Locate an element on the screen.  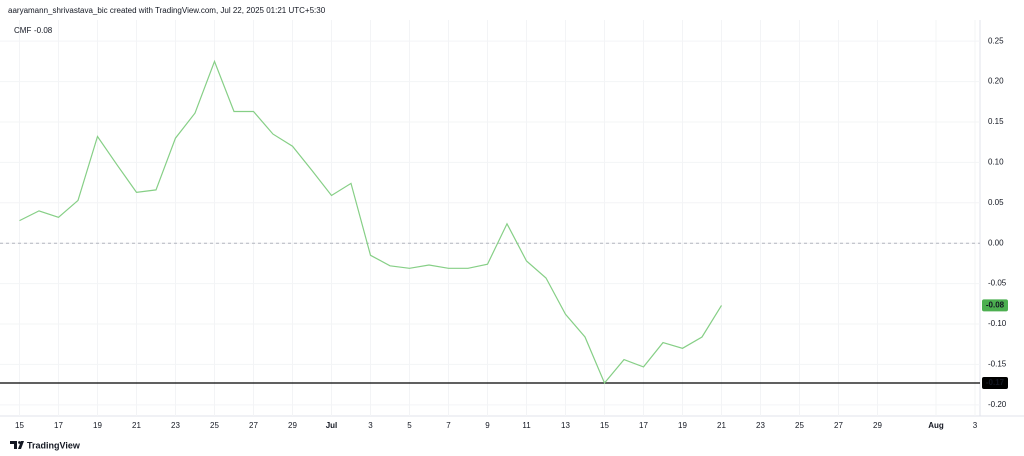
y-tick-label: 0.25 is located at coordinates (996, 40).